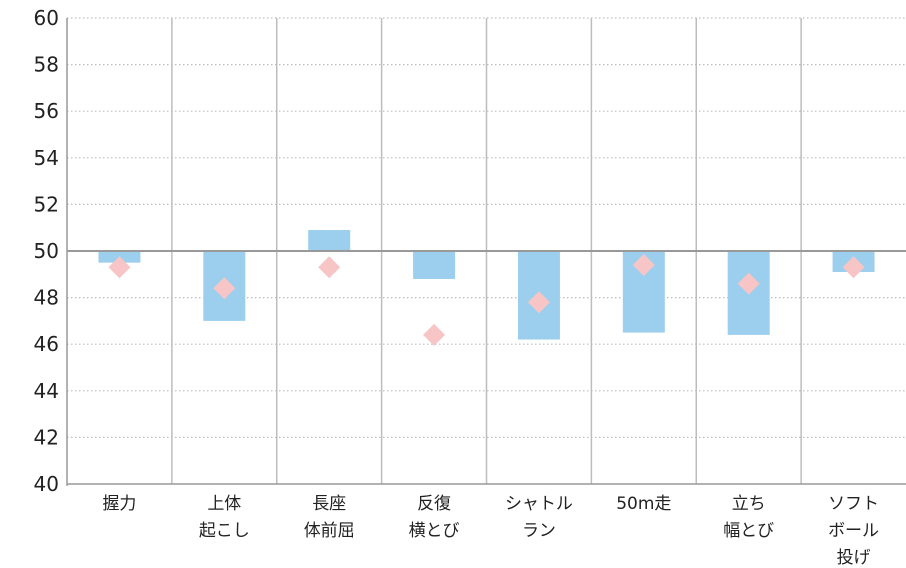 The image size is (906, 568). What do you see at coordinates (46, 298) in the screenshot?
I see `y-tick-label: 48` at bounding box center [46, 298].